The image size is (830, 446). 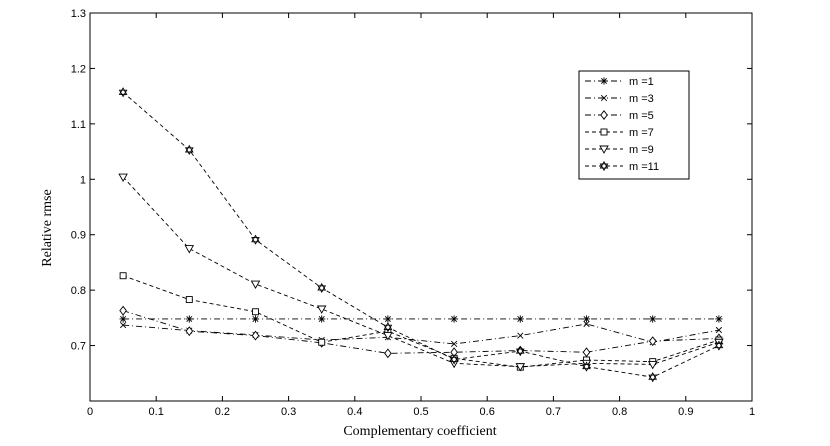 I want to click on legend-item: m =3, so click(x=619, y=99).